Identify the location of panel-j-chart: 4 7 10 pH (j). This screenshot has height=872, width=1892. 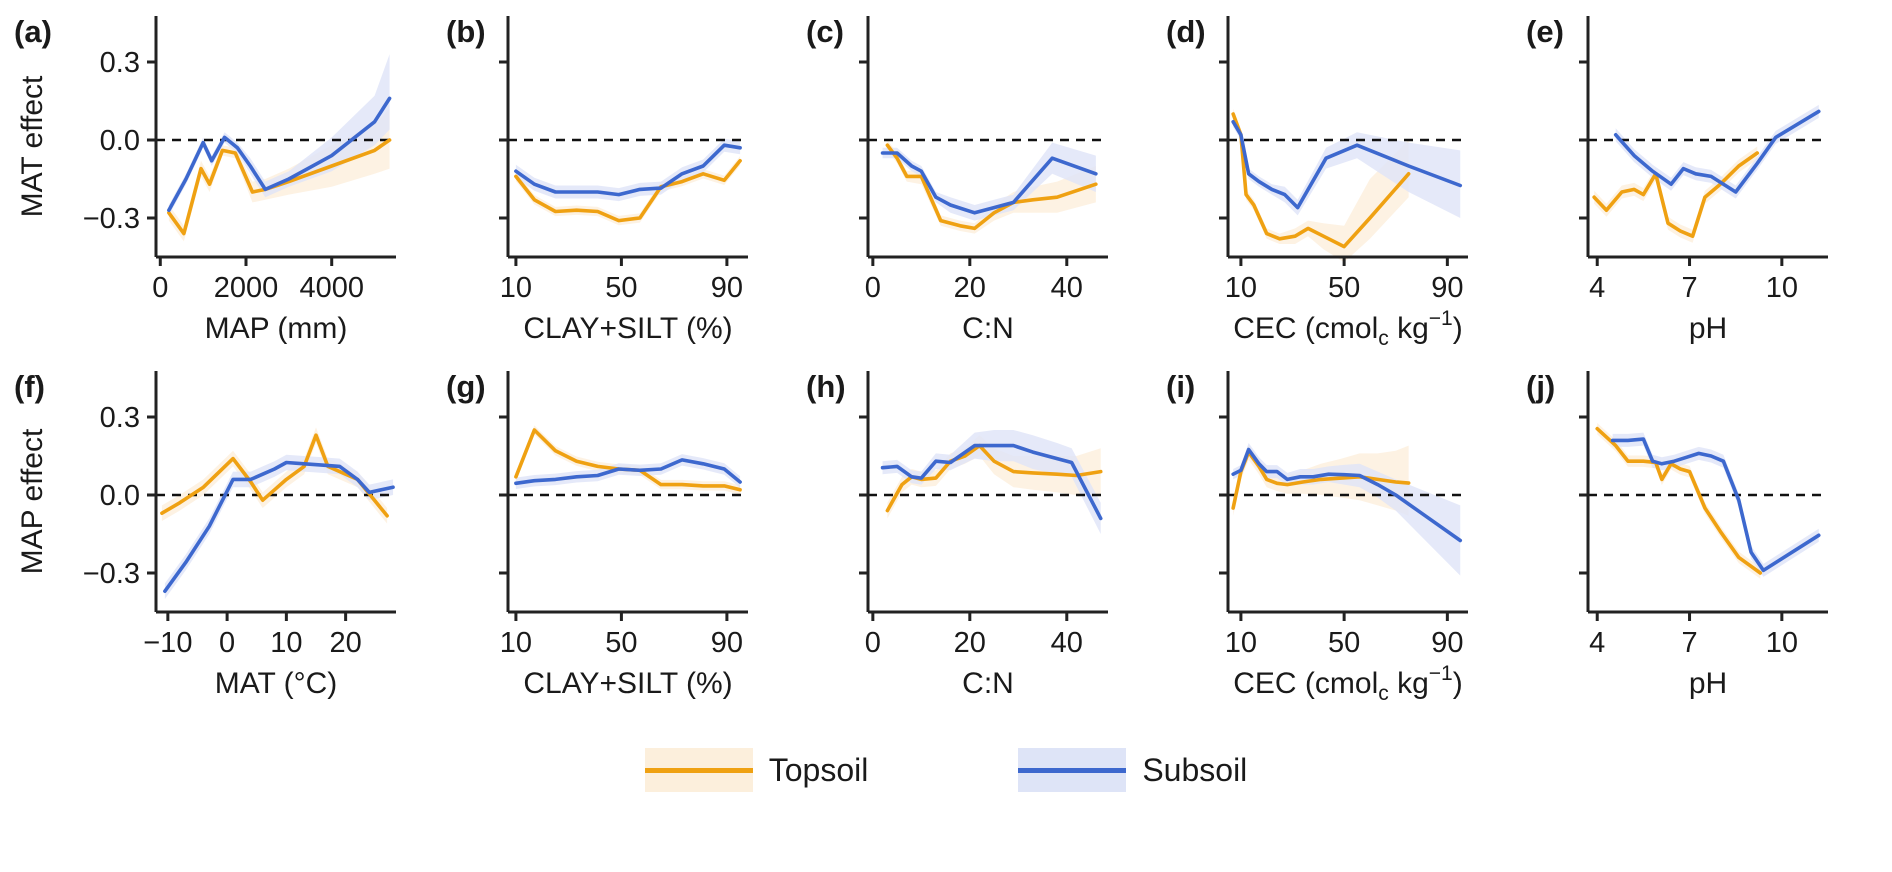
(1677, 534).